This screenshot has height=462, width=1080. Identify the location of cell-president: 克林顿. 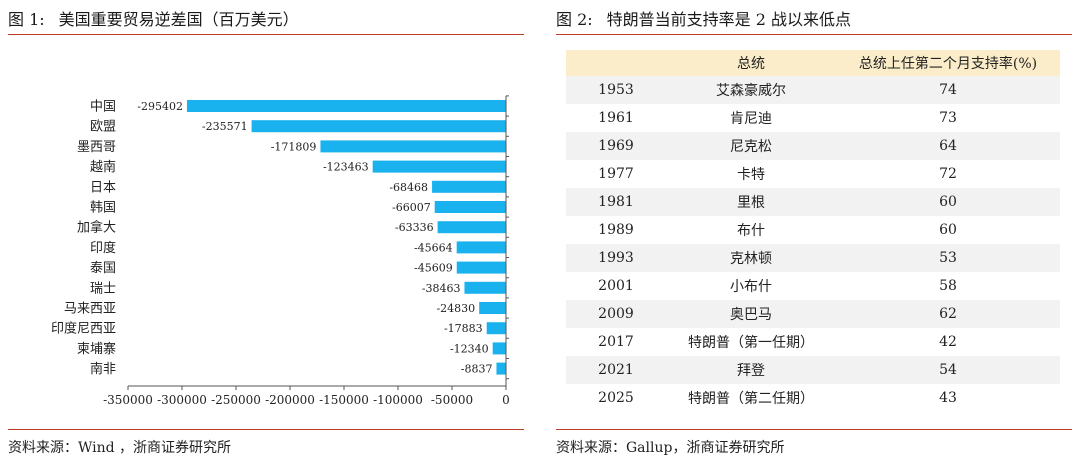
(751, 258).